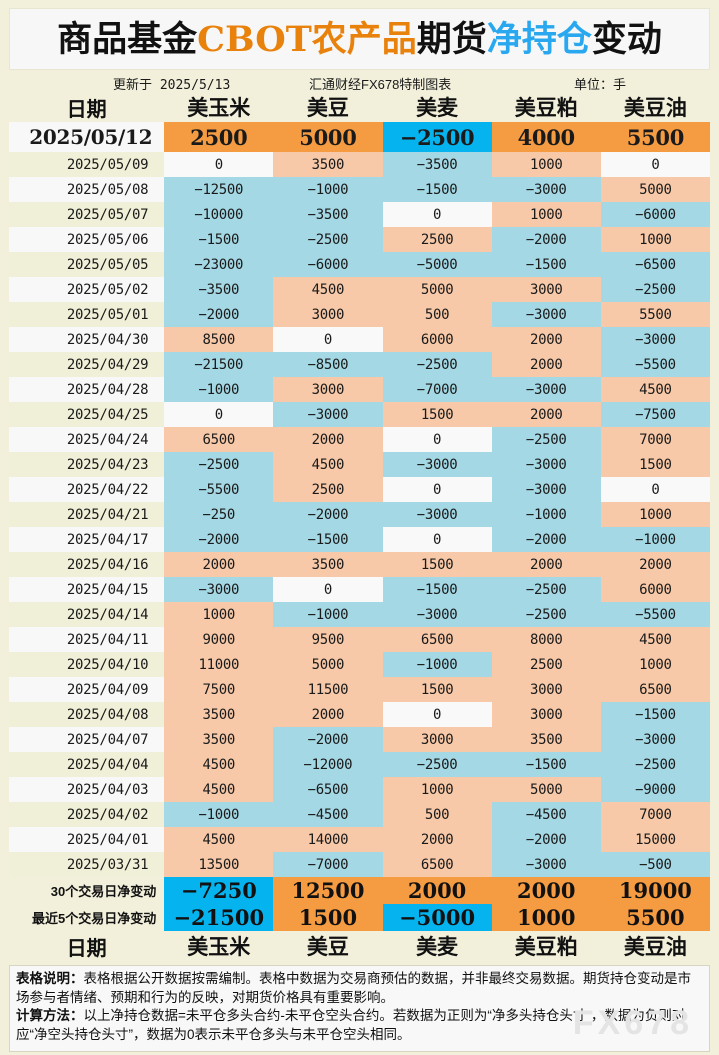  I want to click on cell-美麦: −1500, so click(437, 189).